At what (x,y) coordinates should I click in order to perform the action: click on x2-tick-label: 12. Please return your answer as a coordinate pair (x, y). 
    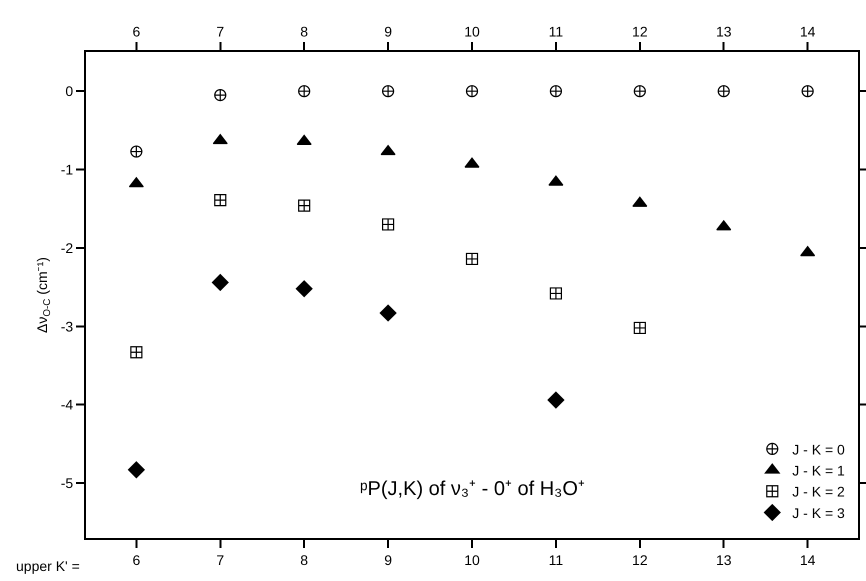
    Looking at the image, I should click on (640, 560).